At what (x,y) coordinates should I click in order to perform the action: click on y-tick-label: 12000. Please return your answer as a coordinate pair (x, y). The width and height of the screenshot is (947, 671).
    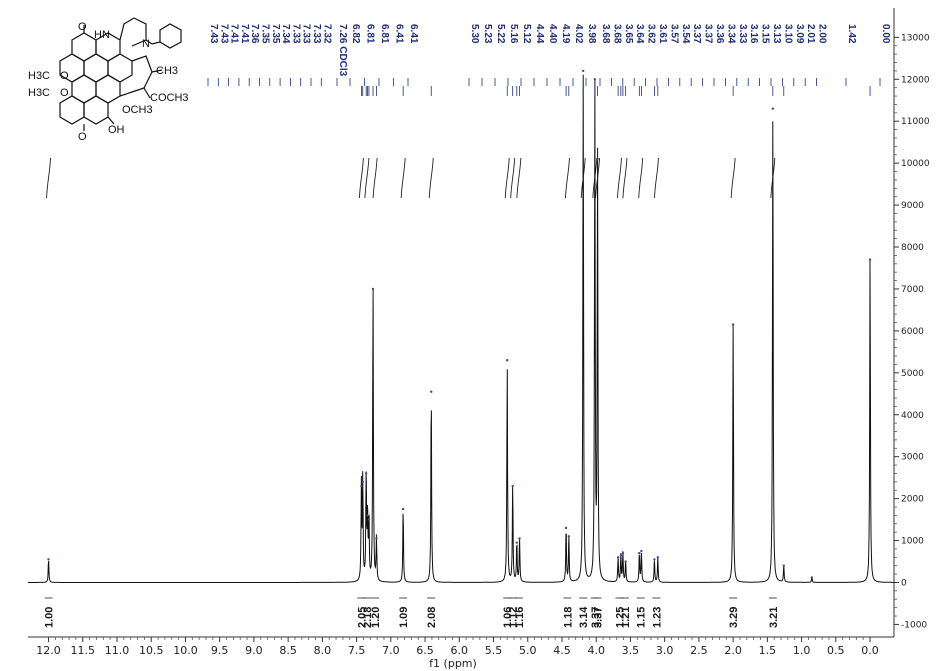
    Looking at the image, I should click on (915, 80).